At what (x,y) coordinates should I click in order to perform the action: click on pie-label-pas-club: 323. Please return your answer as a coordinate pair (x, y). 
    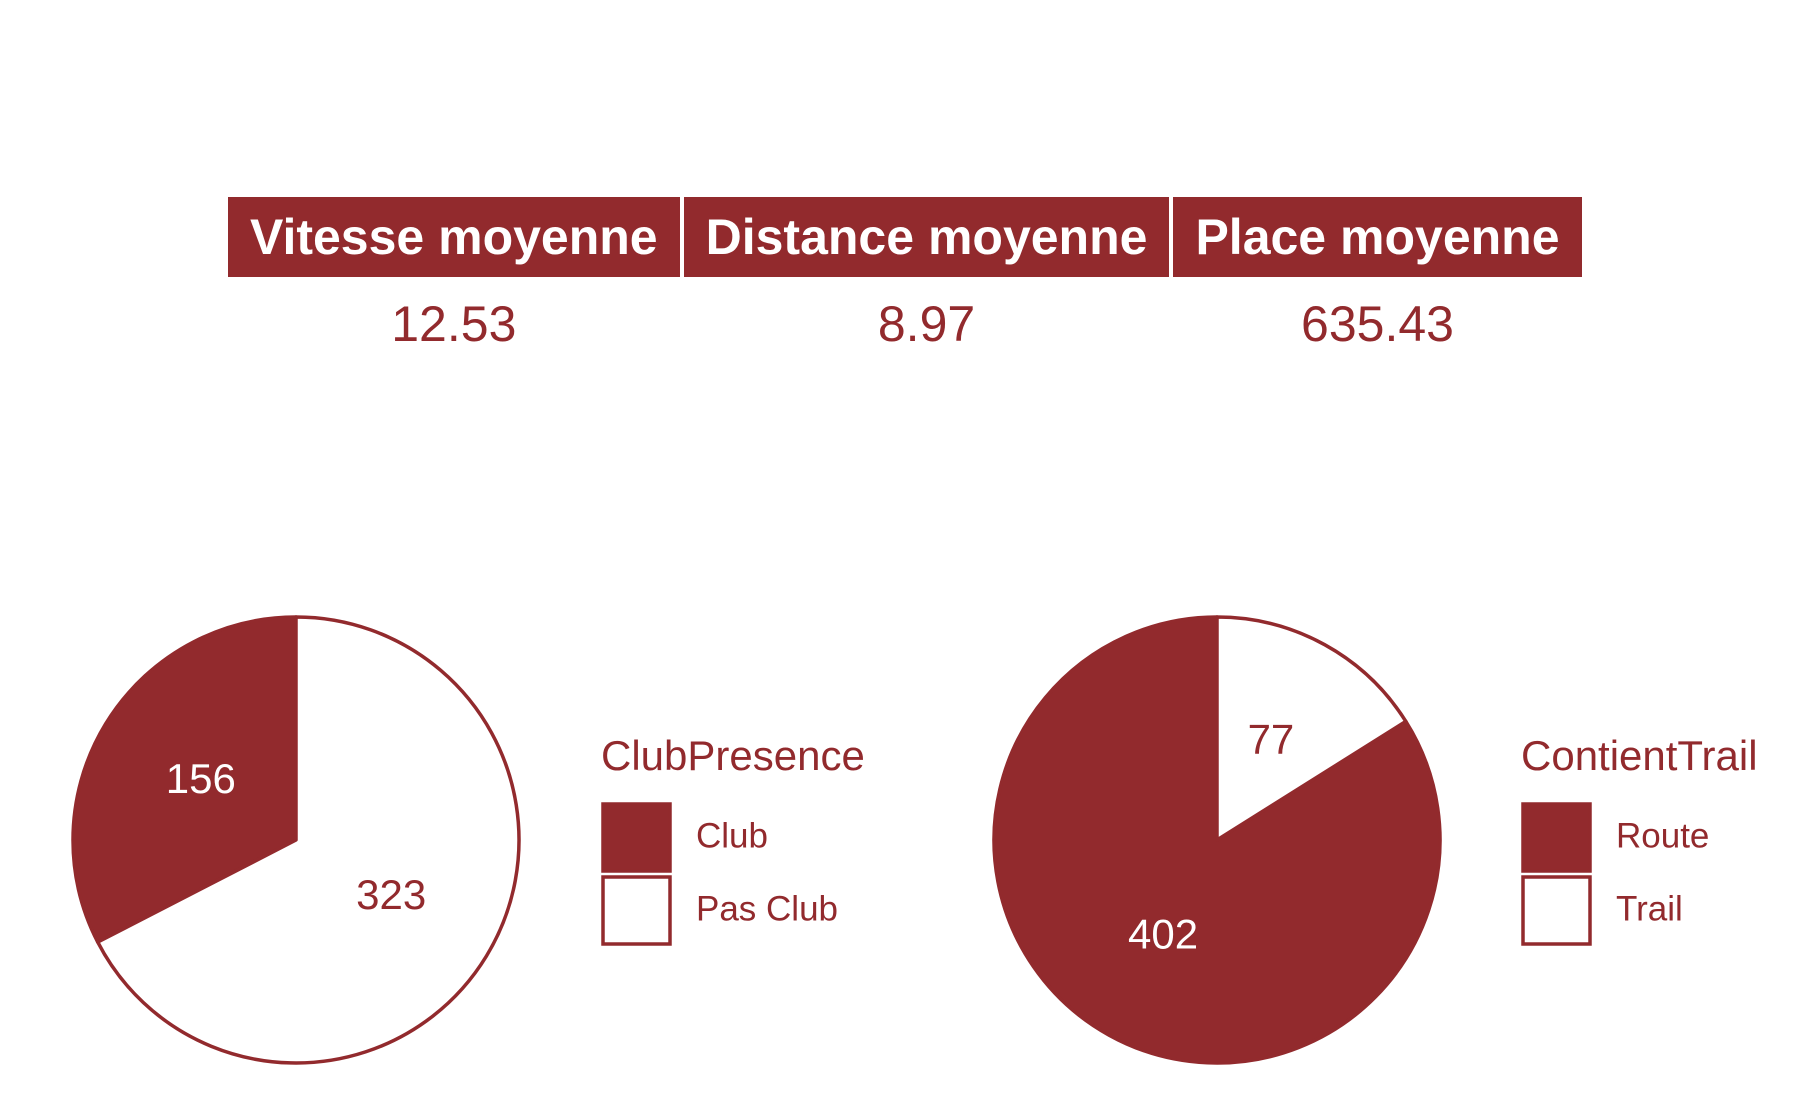
    Looking at the image, I should click on (391, 894).